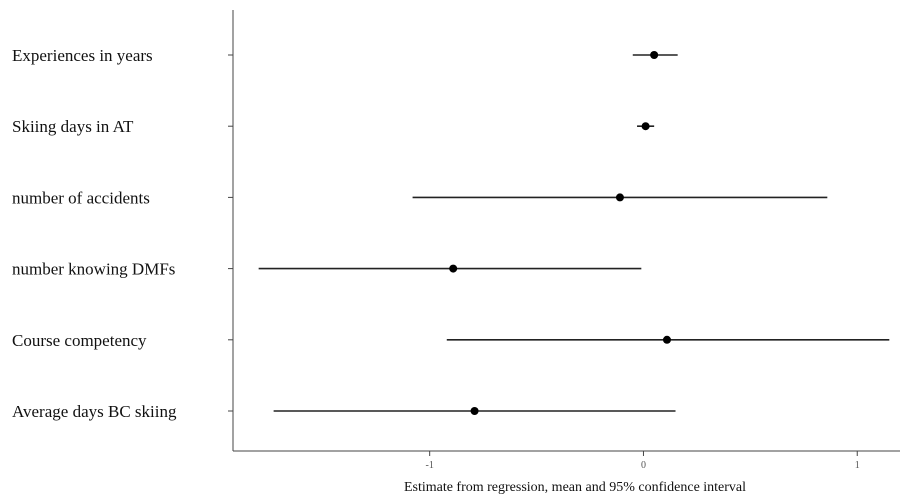  I want to click on category-label: number of accidents, so click(81, 197).